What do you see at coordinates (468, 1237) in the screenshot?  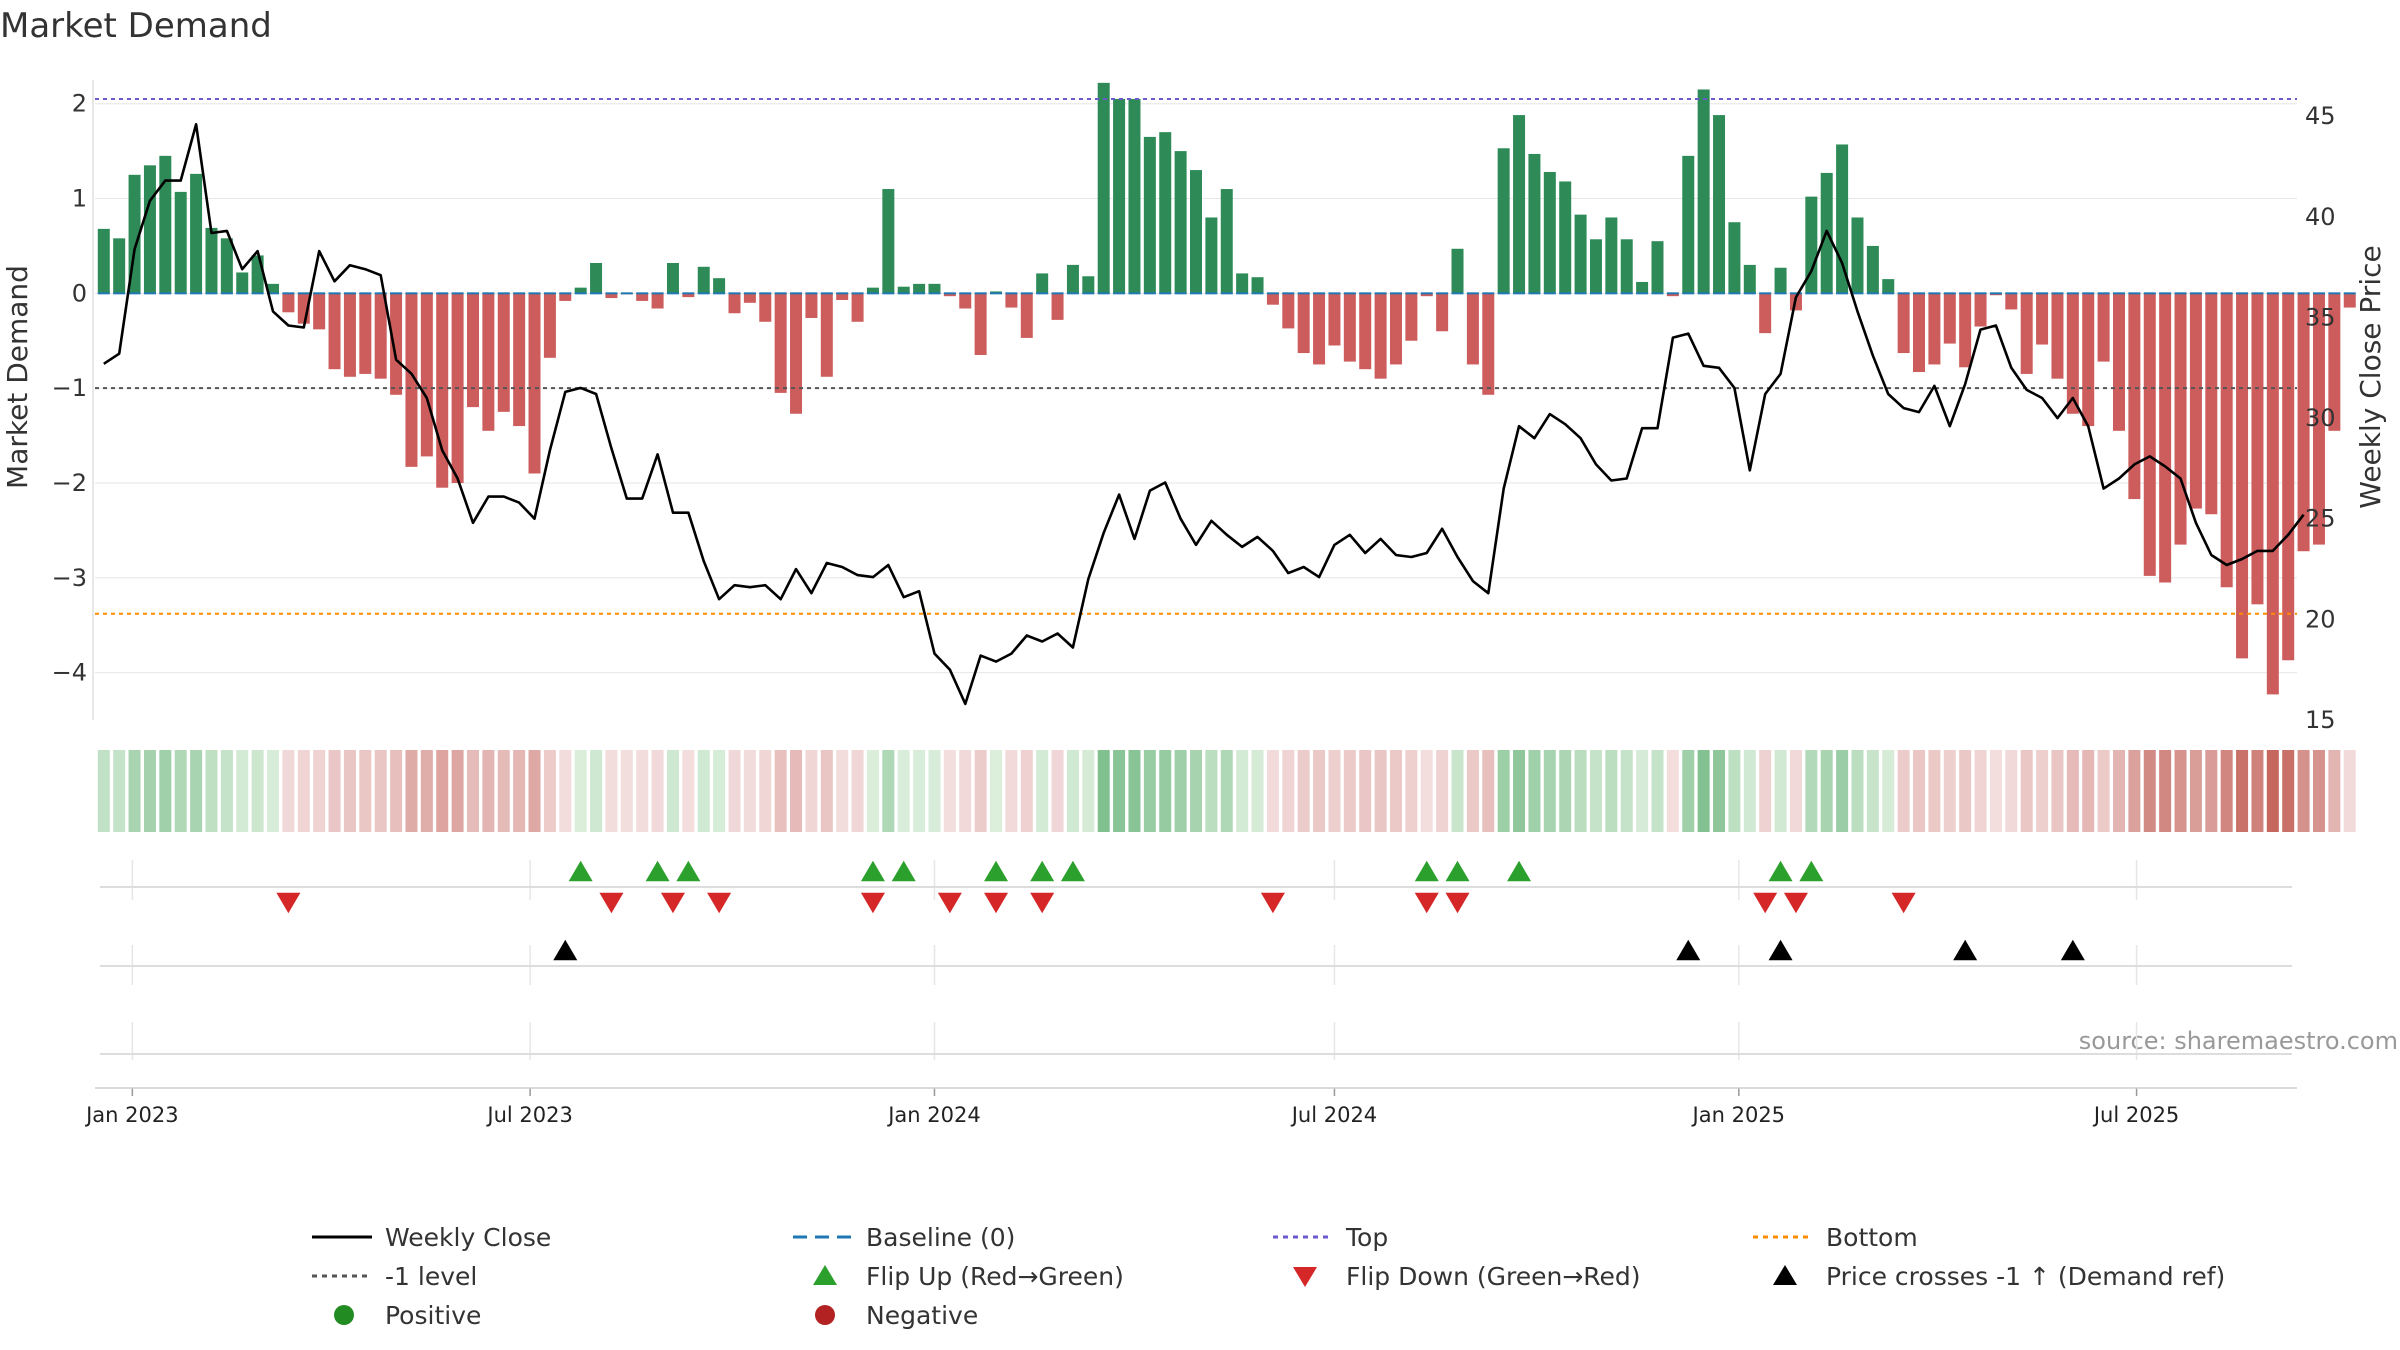 I see `legend-label: Weekly Close` at bounding box center [468, 1237].